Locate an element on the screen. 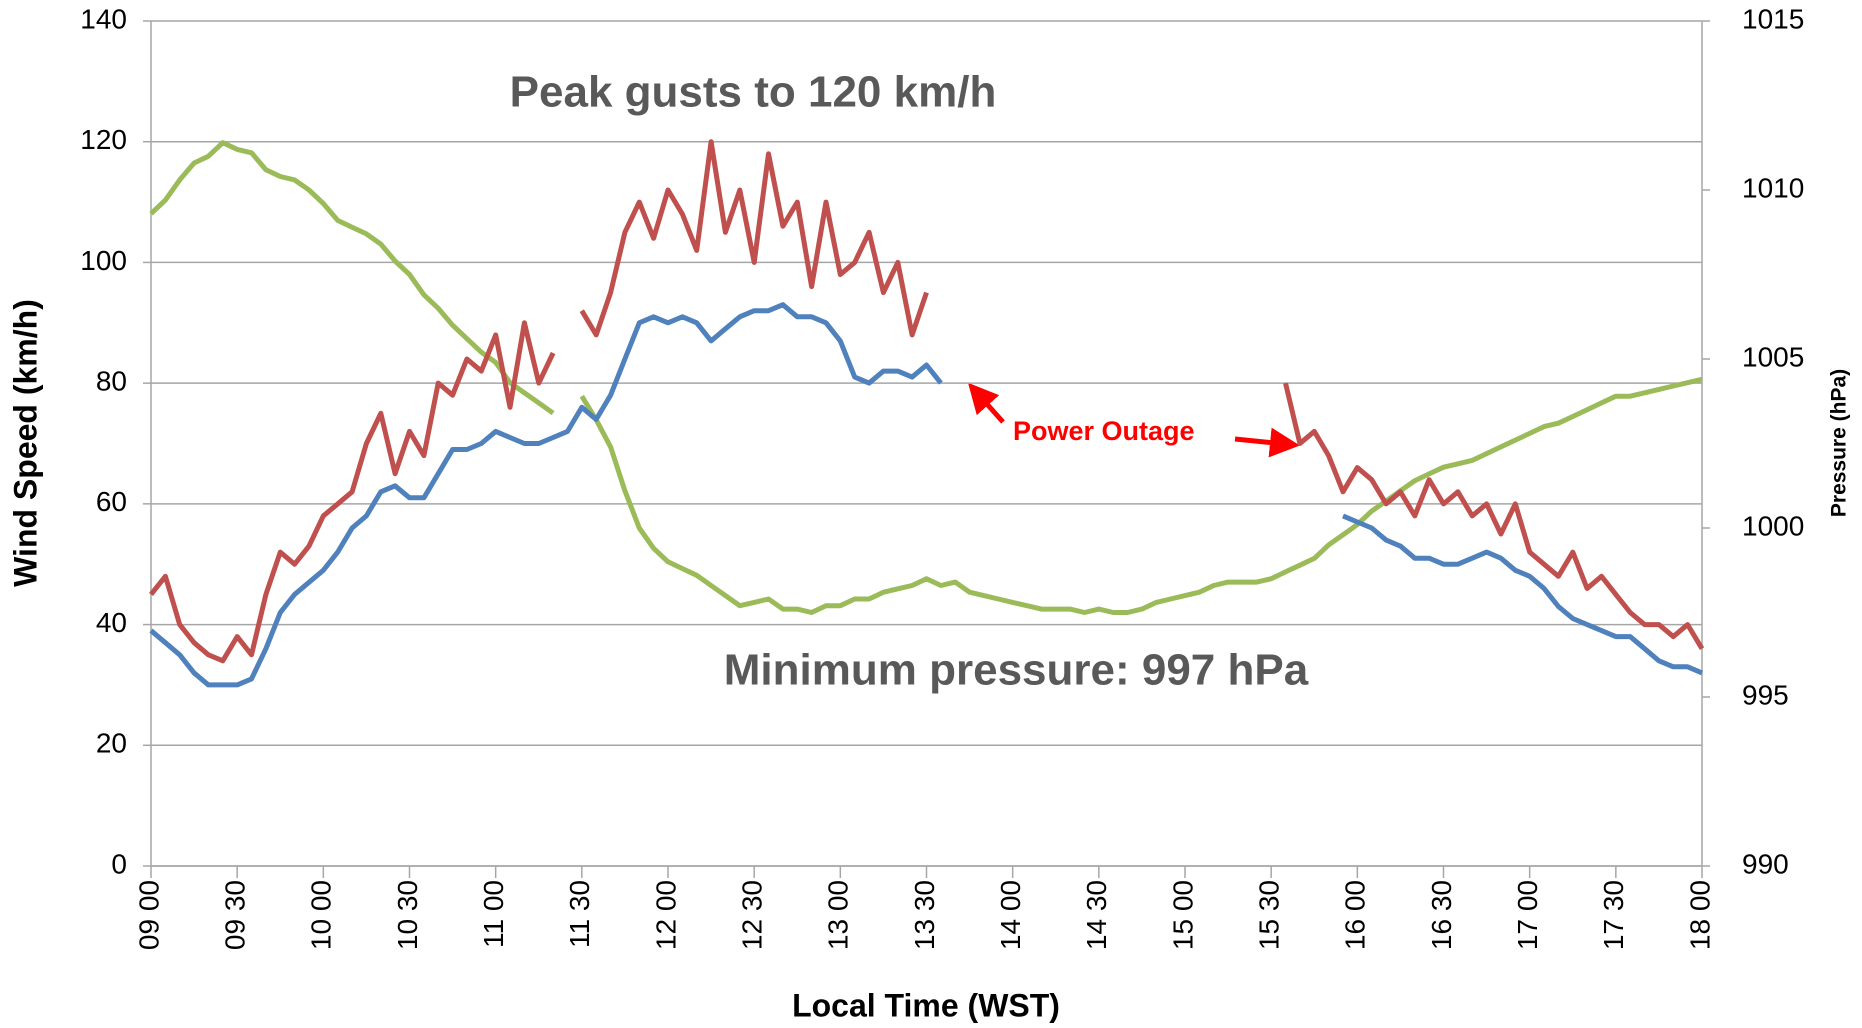 Image resolution: width=1862 pixels, height=1028 pixels. y-tick-label: 140 is located at coordinates (103, 18).